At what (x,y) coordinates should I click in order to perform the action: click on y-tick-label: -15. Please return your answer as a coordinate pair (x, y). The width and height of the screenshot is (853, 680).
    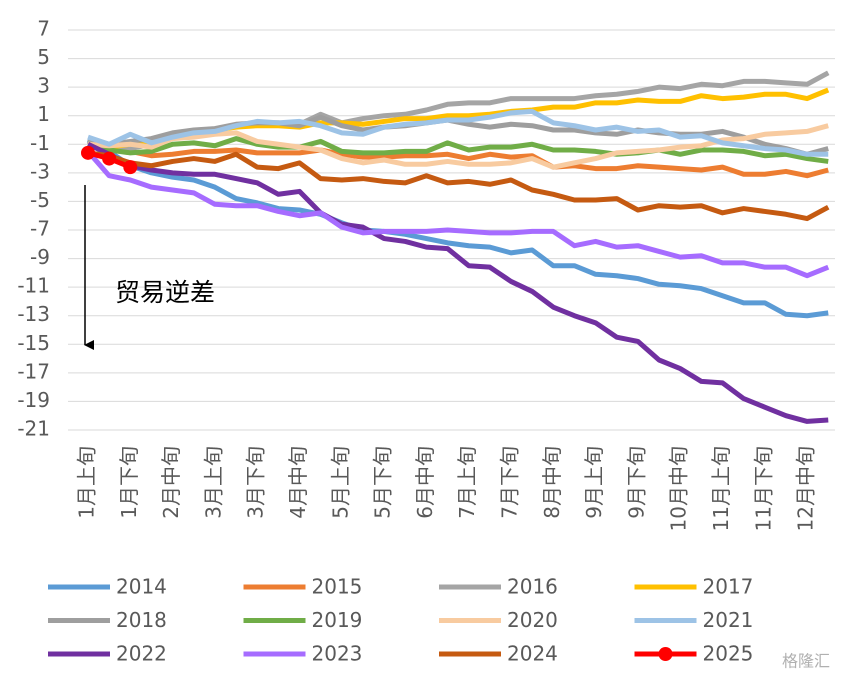
    Looking at the image, I should click on (33, 343).